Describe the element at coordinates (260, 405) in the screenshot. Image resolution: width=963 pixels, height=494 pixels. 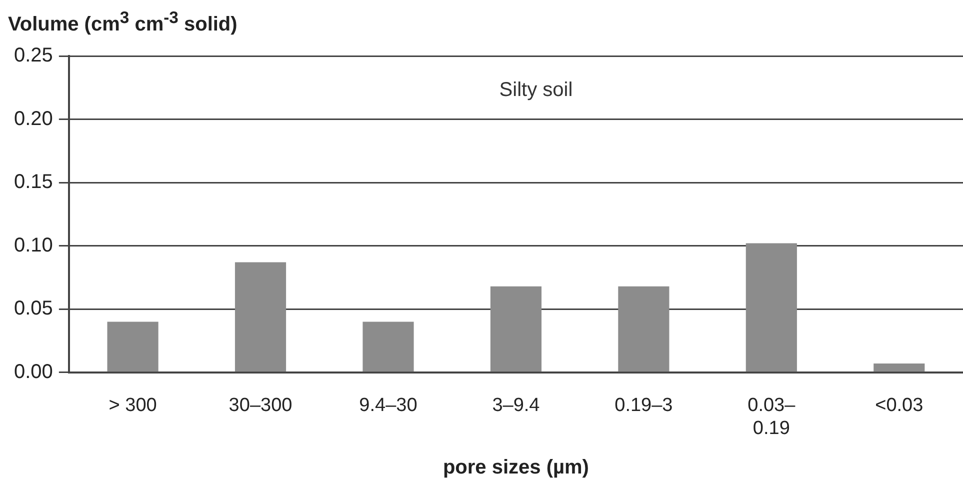
I see `x-tick-label: 30–300` at that location.